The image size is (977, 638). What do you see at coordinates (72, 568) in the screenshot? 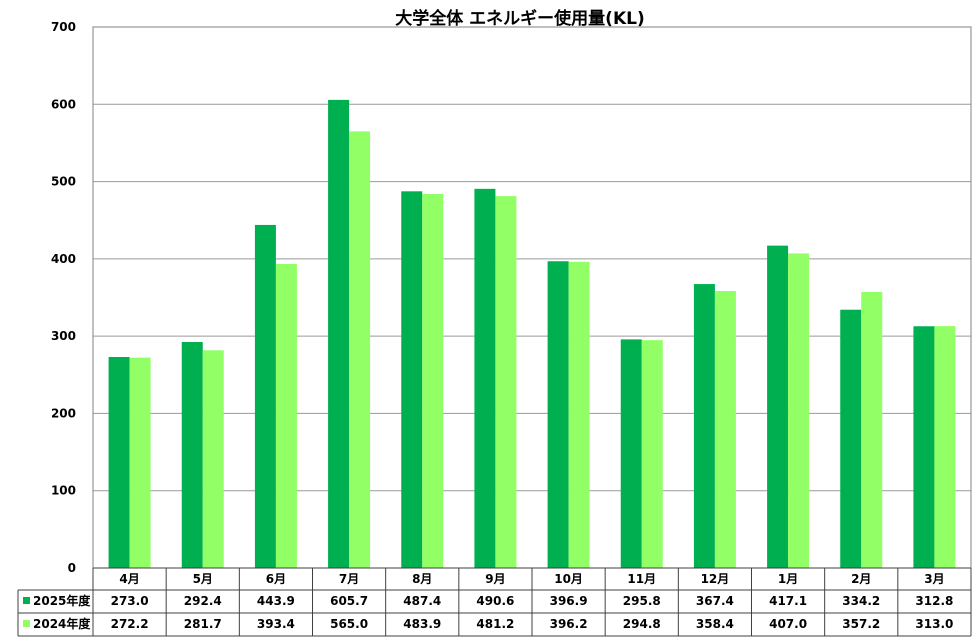
I see `y-tick-label: 0` at bounding box center [72, 568].